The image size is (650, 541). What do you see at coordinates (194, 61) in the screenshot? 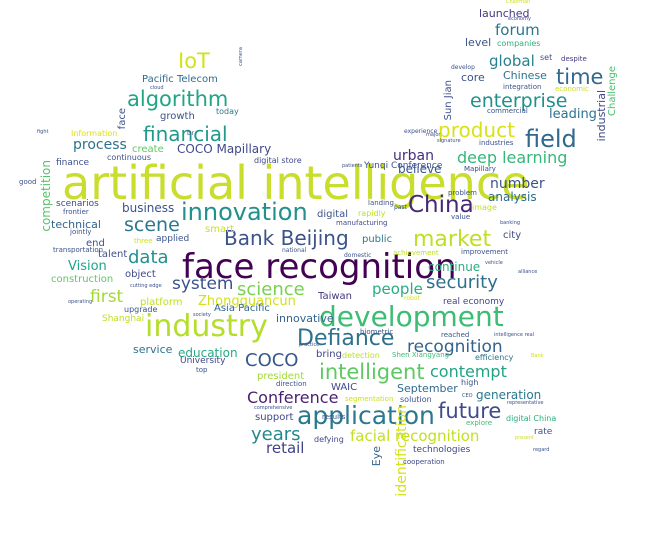
I see `word-iot: IoT` at bounding box center [194, 61].